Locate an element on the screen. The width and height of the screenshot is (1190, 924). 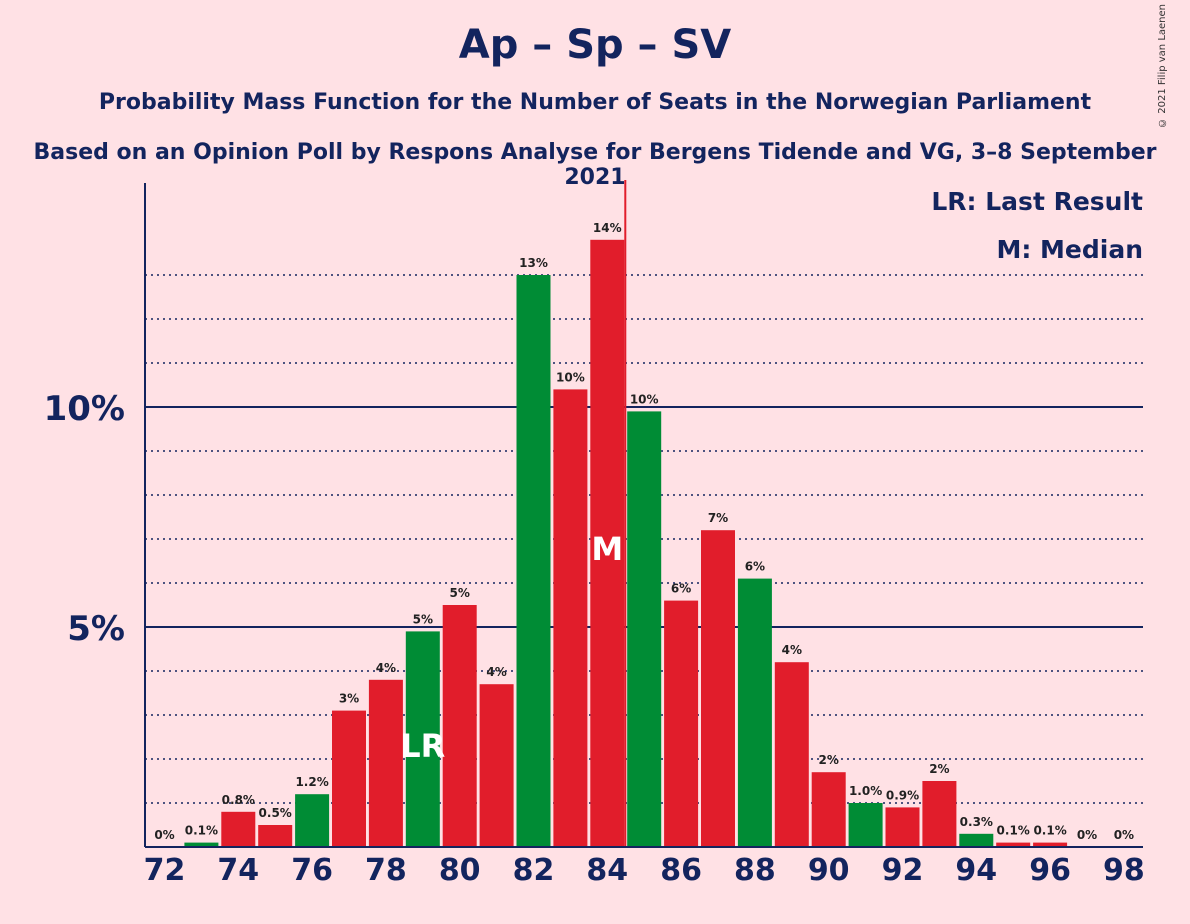
y-tick-label: 10% is located at coordinates (84, 409).